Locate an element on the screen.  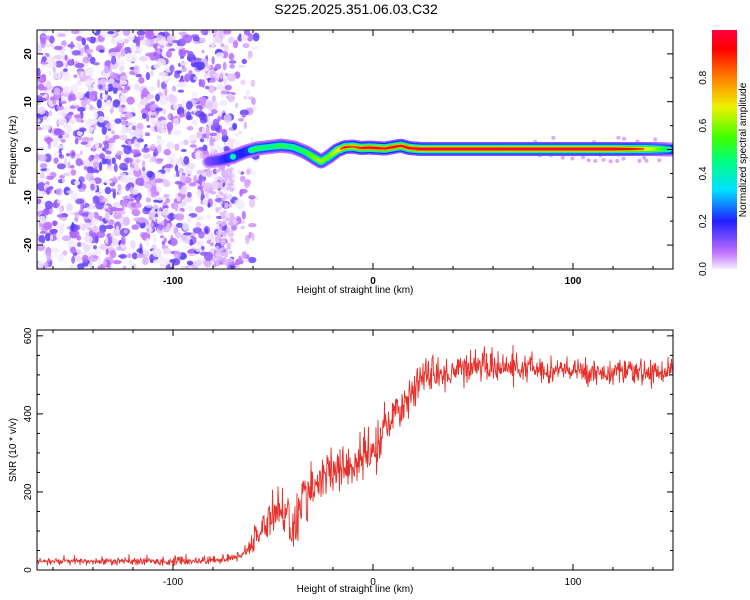
y-tick-label: 200 is located at coordinates (28, 491).